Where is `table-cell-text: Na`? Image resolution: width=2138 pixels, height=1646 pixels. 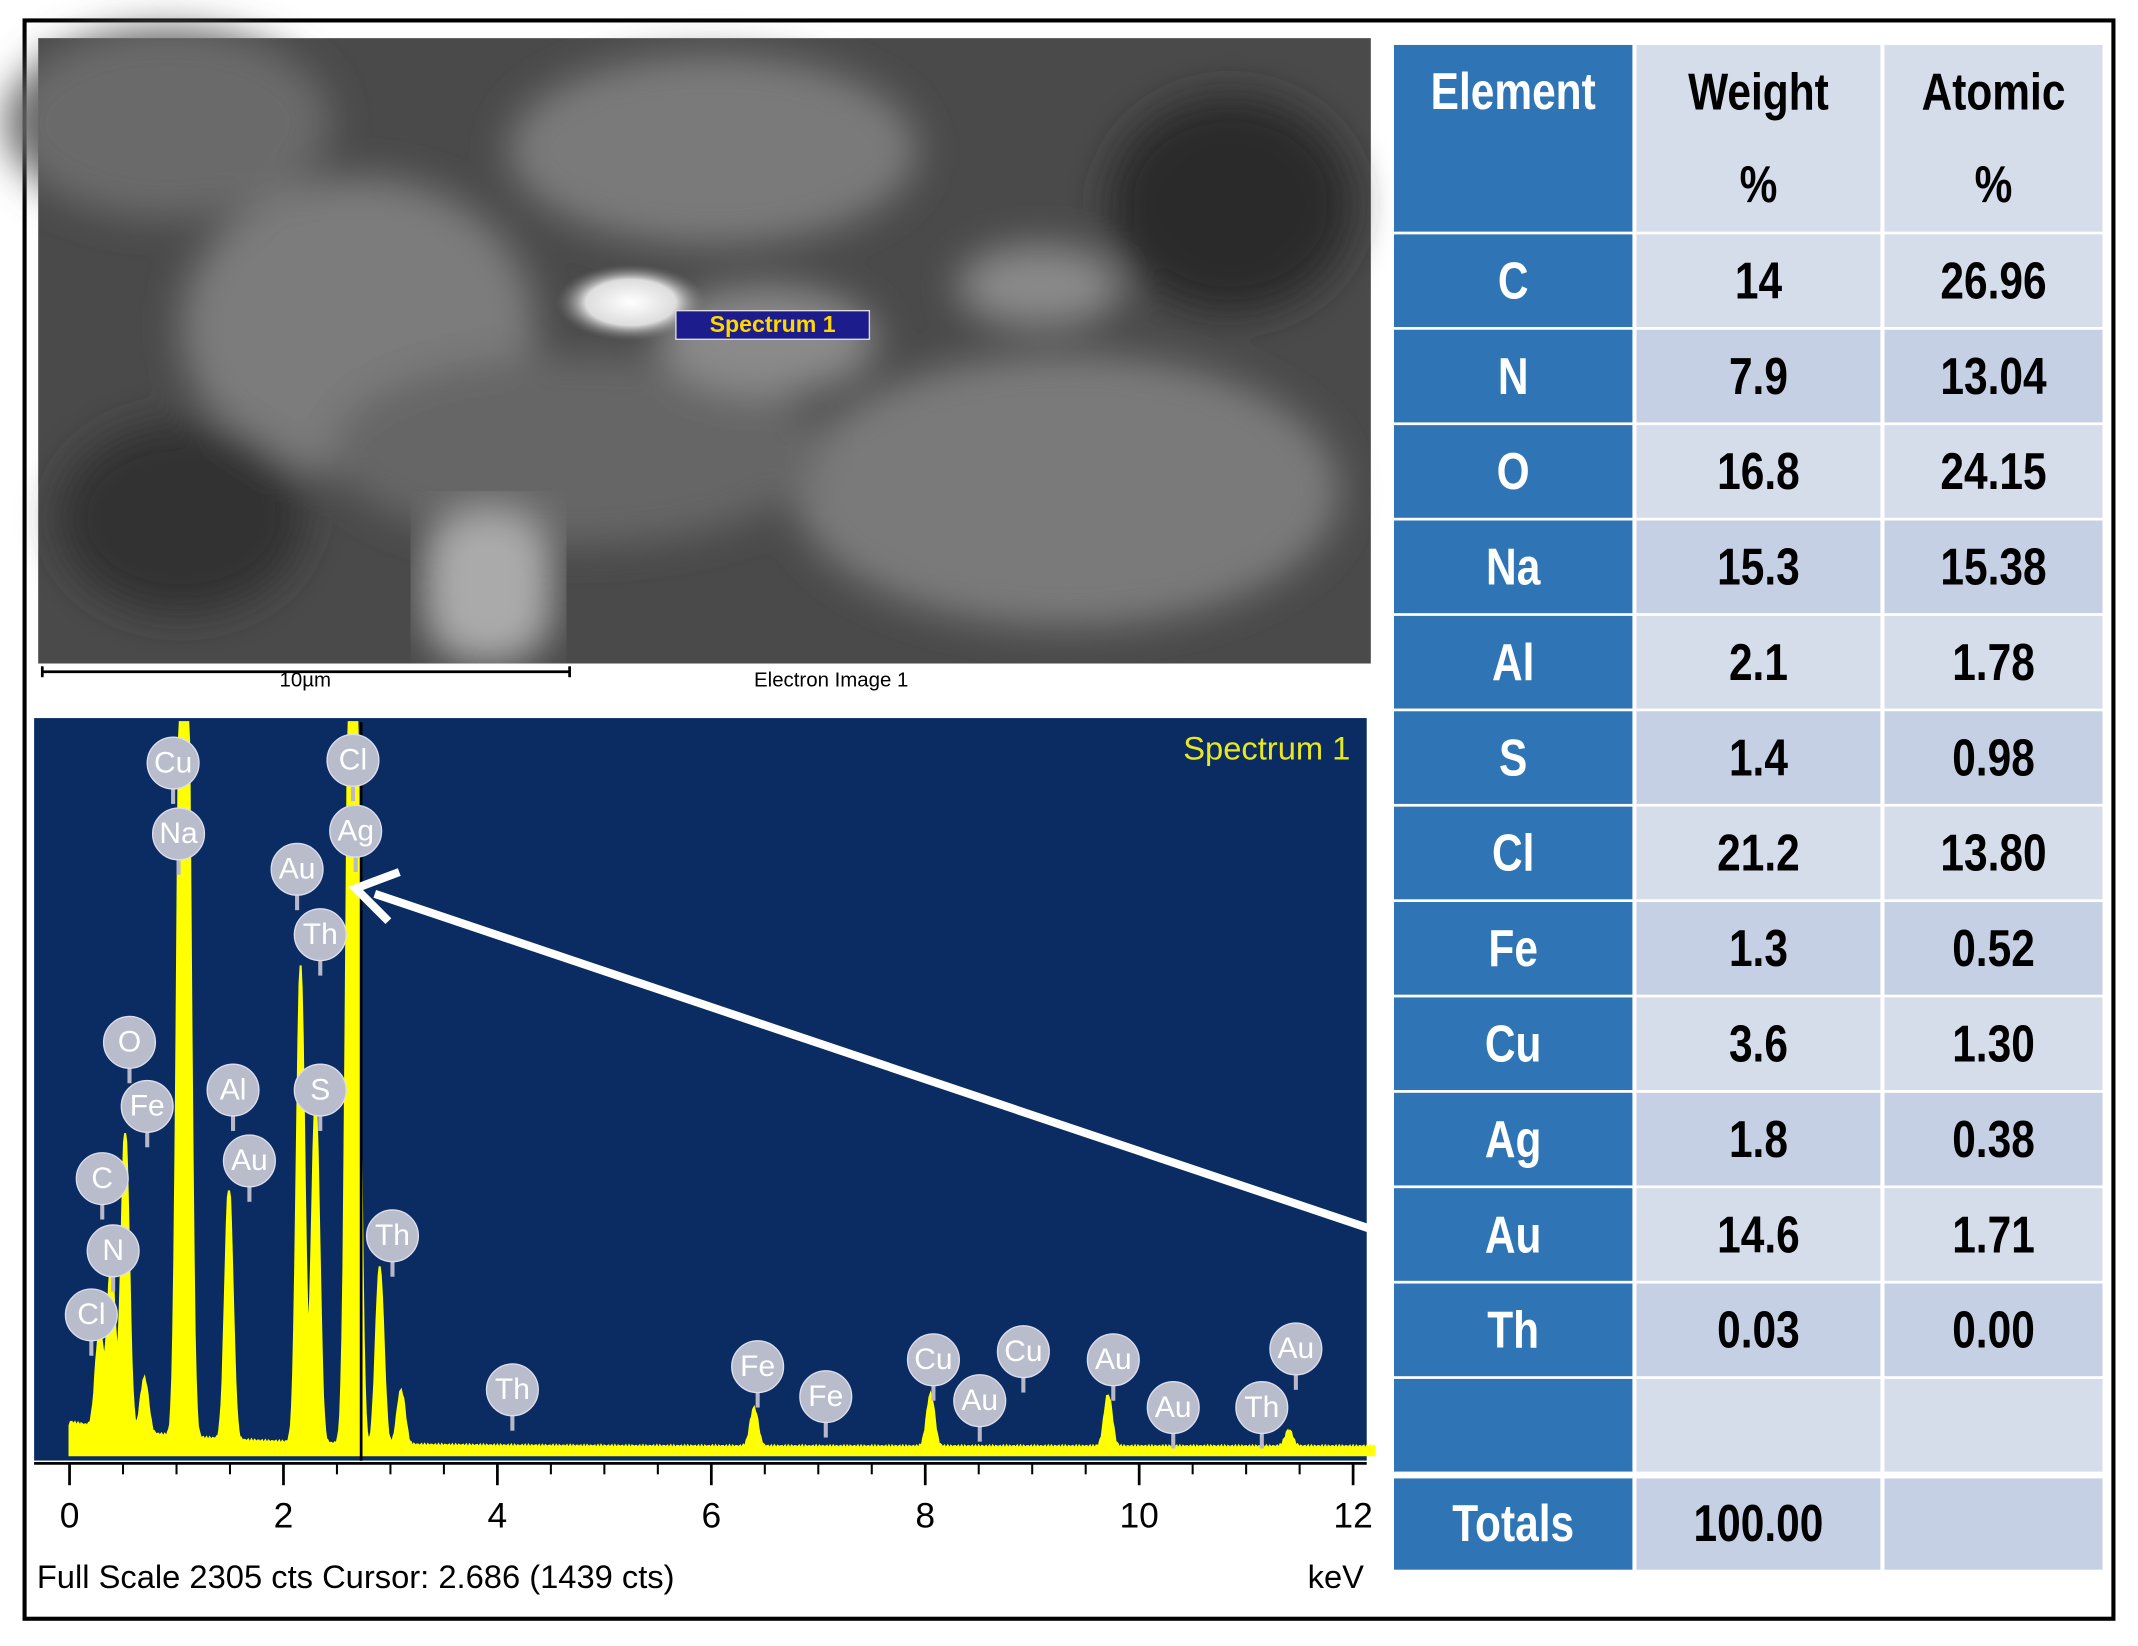
table-cell-text: Na is located at coordinates (1513, 568).